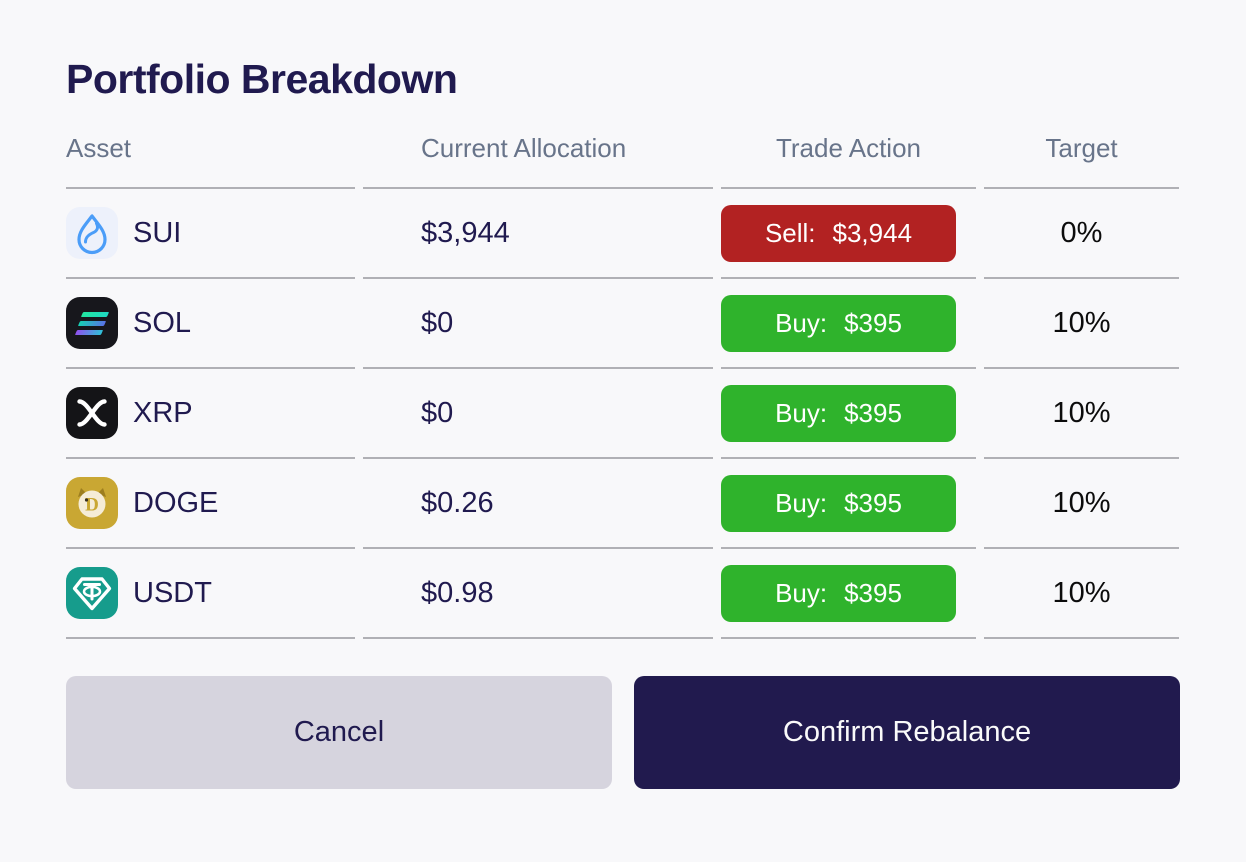 Image resolution: width=1246 pixels, height=862 pixels. What do you see at coordinates (92, 413) in the screenshot?
I see `xrp-icon` at bounding box center [92, 413].